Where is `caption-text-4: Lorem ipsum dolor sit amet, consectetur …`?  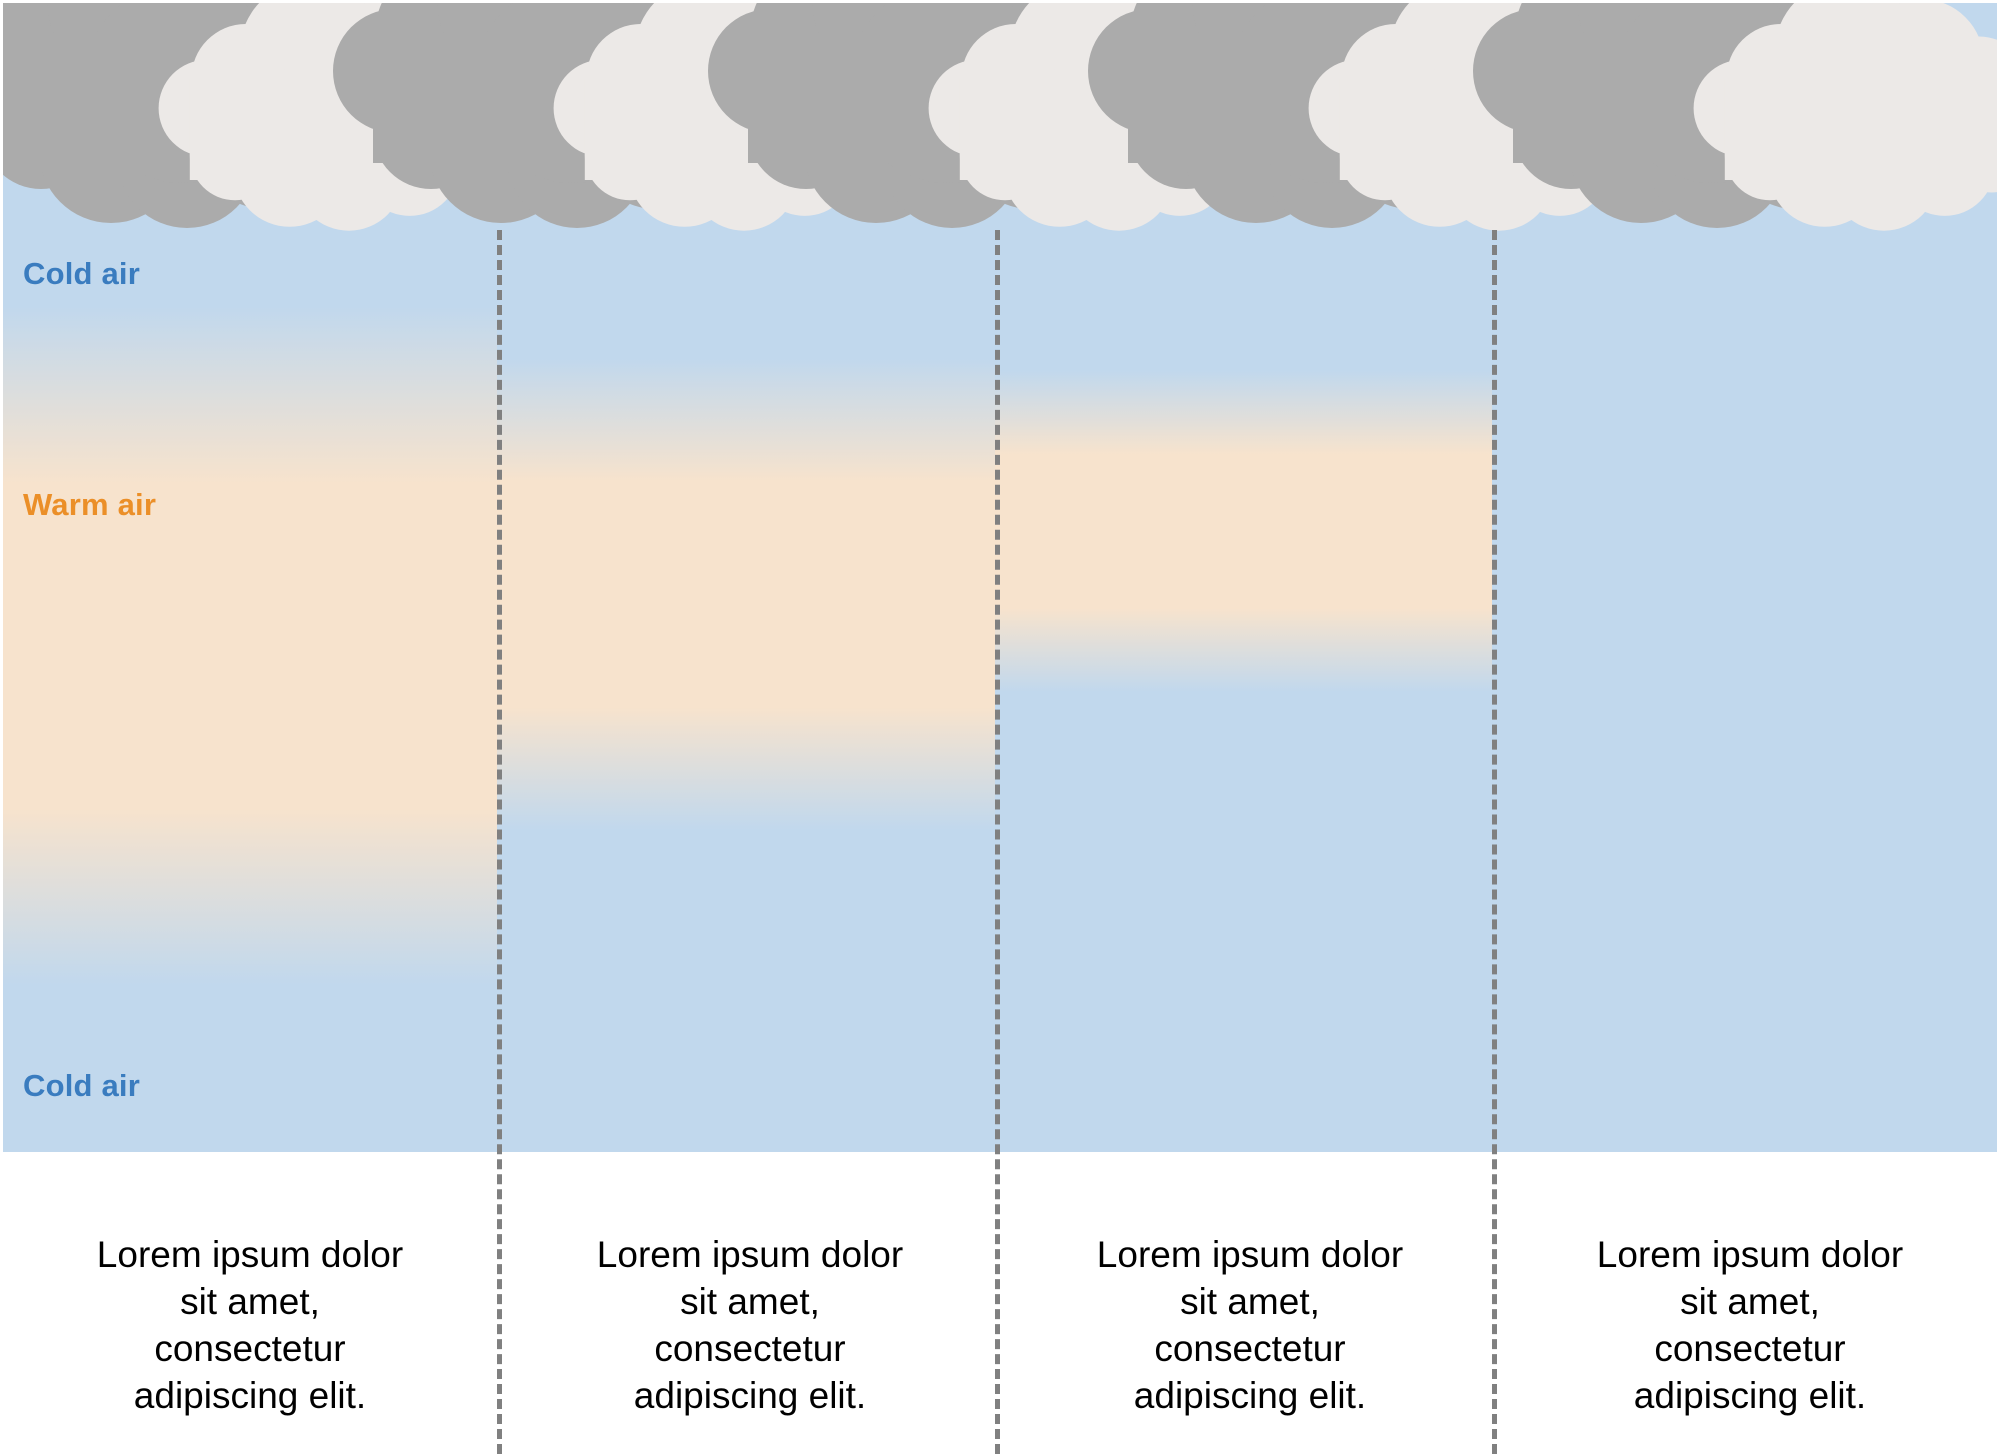
caption-text-4: Lorem ipsum dolor sit amet, consectetur … is located at coordinates (1750, 1325).